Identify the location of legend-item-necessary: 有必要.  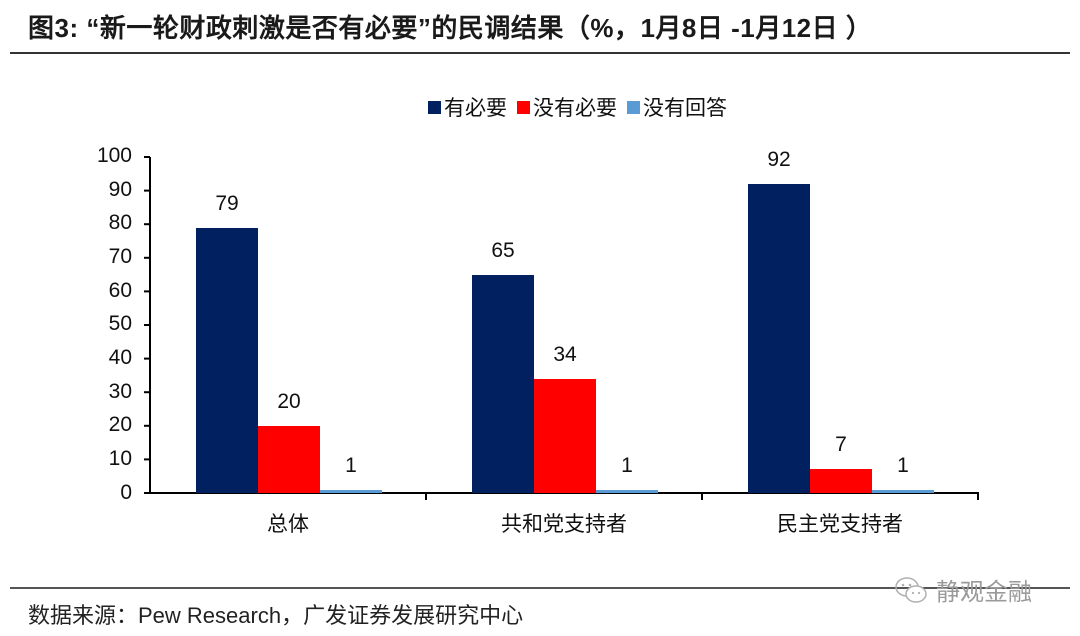
(467, 107).